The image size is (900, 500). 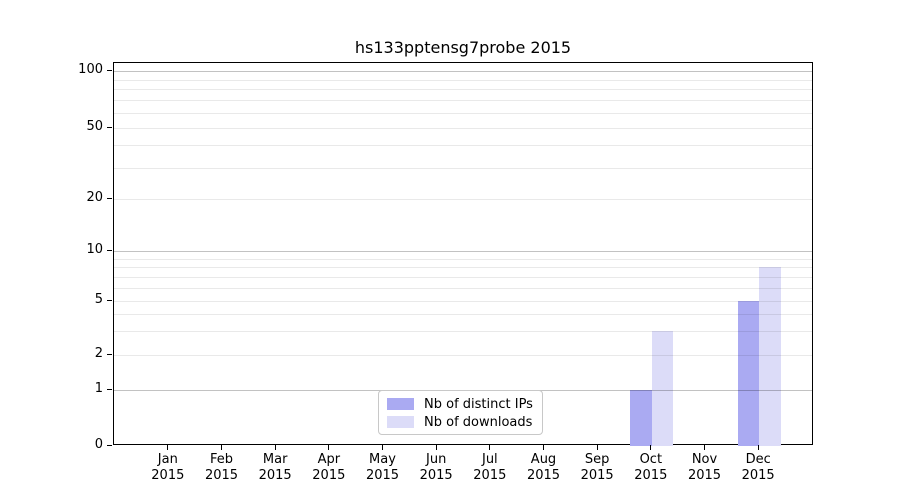 What do you see at coordinates (597, 447) in the screenshot?
I see `x-tick-mark-sep` at bounding box center [597, 447].